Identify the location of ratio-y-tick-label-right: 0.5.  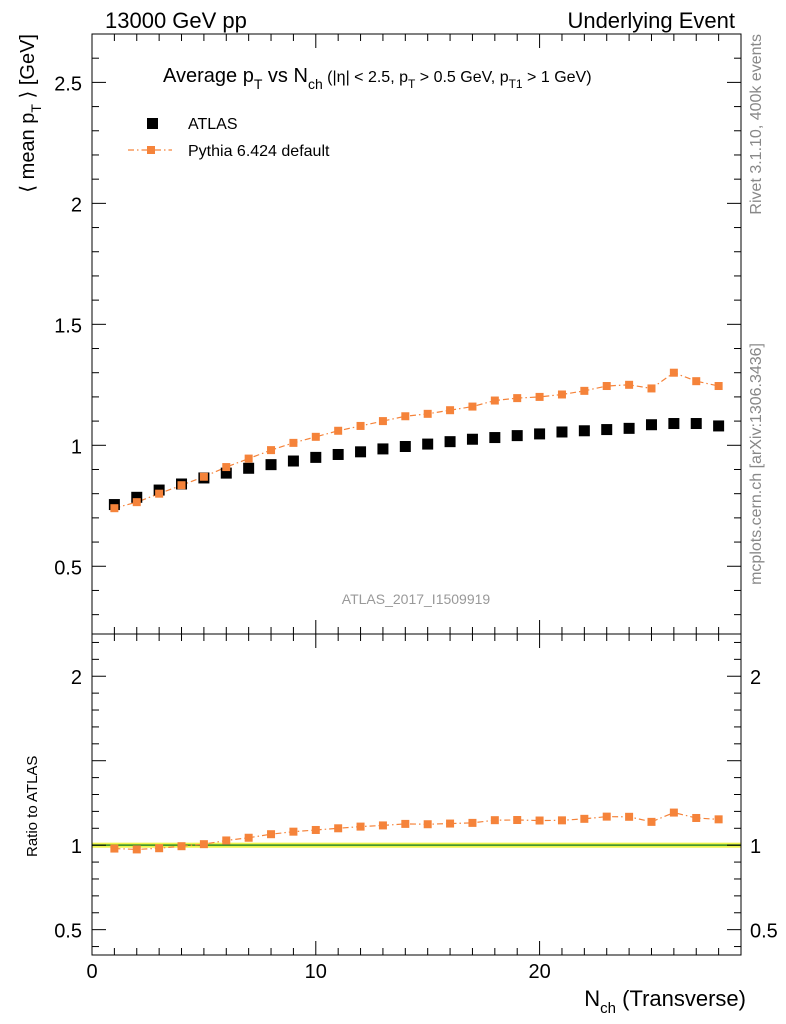
(764, 932).